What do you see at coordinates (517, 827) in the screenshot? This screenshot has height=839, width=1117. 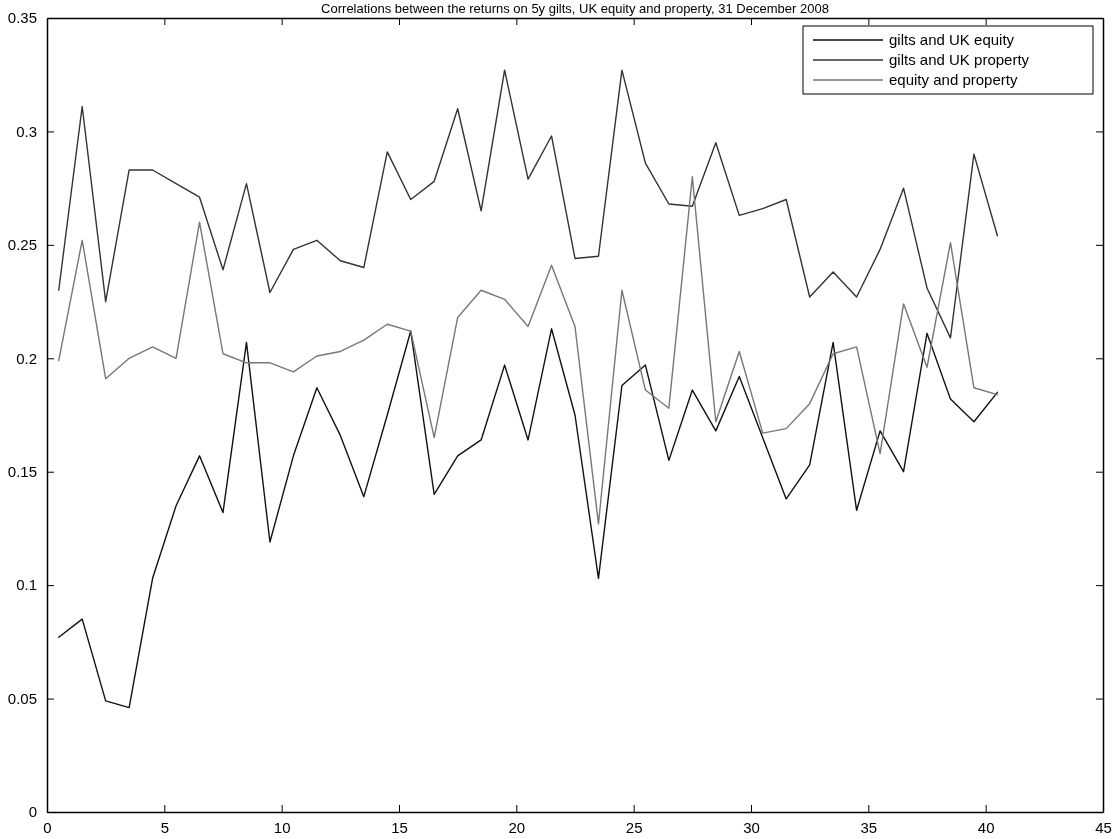 I see `x-tick-label: 20` at bounding box center [517, 827].